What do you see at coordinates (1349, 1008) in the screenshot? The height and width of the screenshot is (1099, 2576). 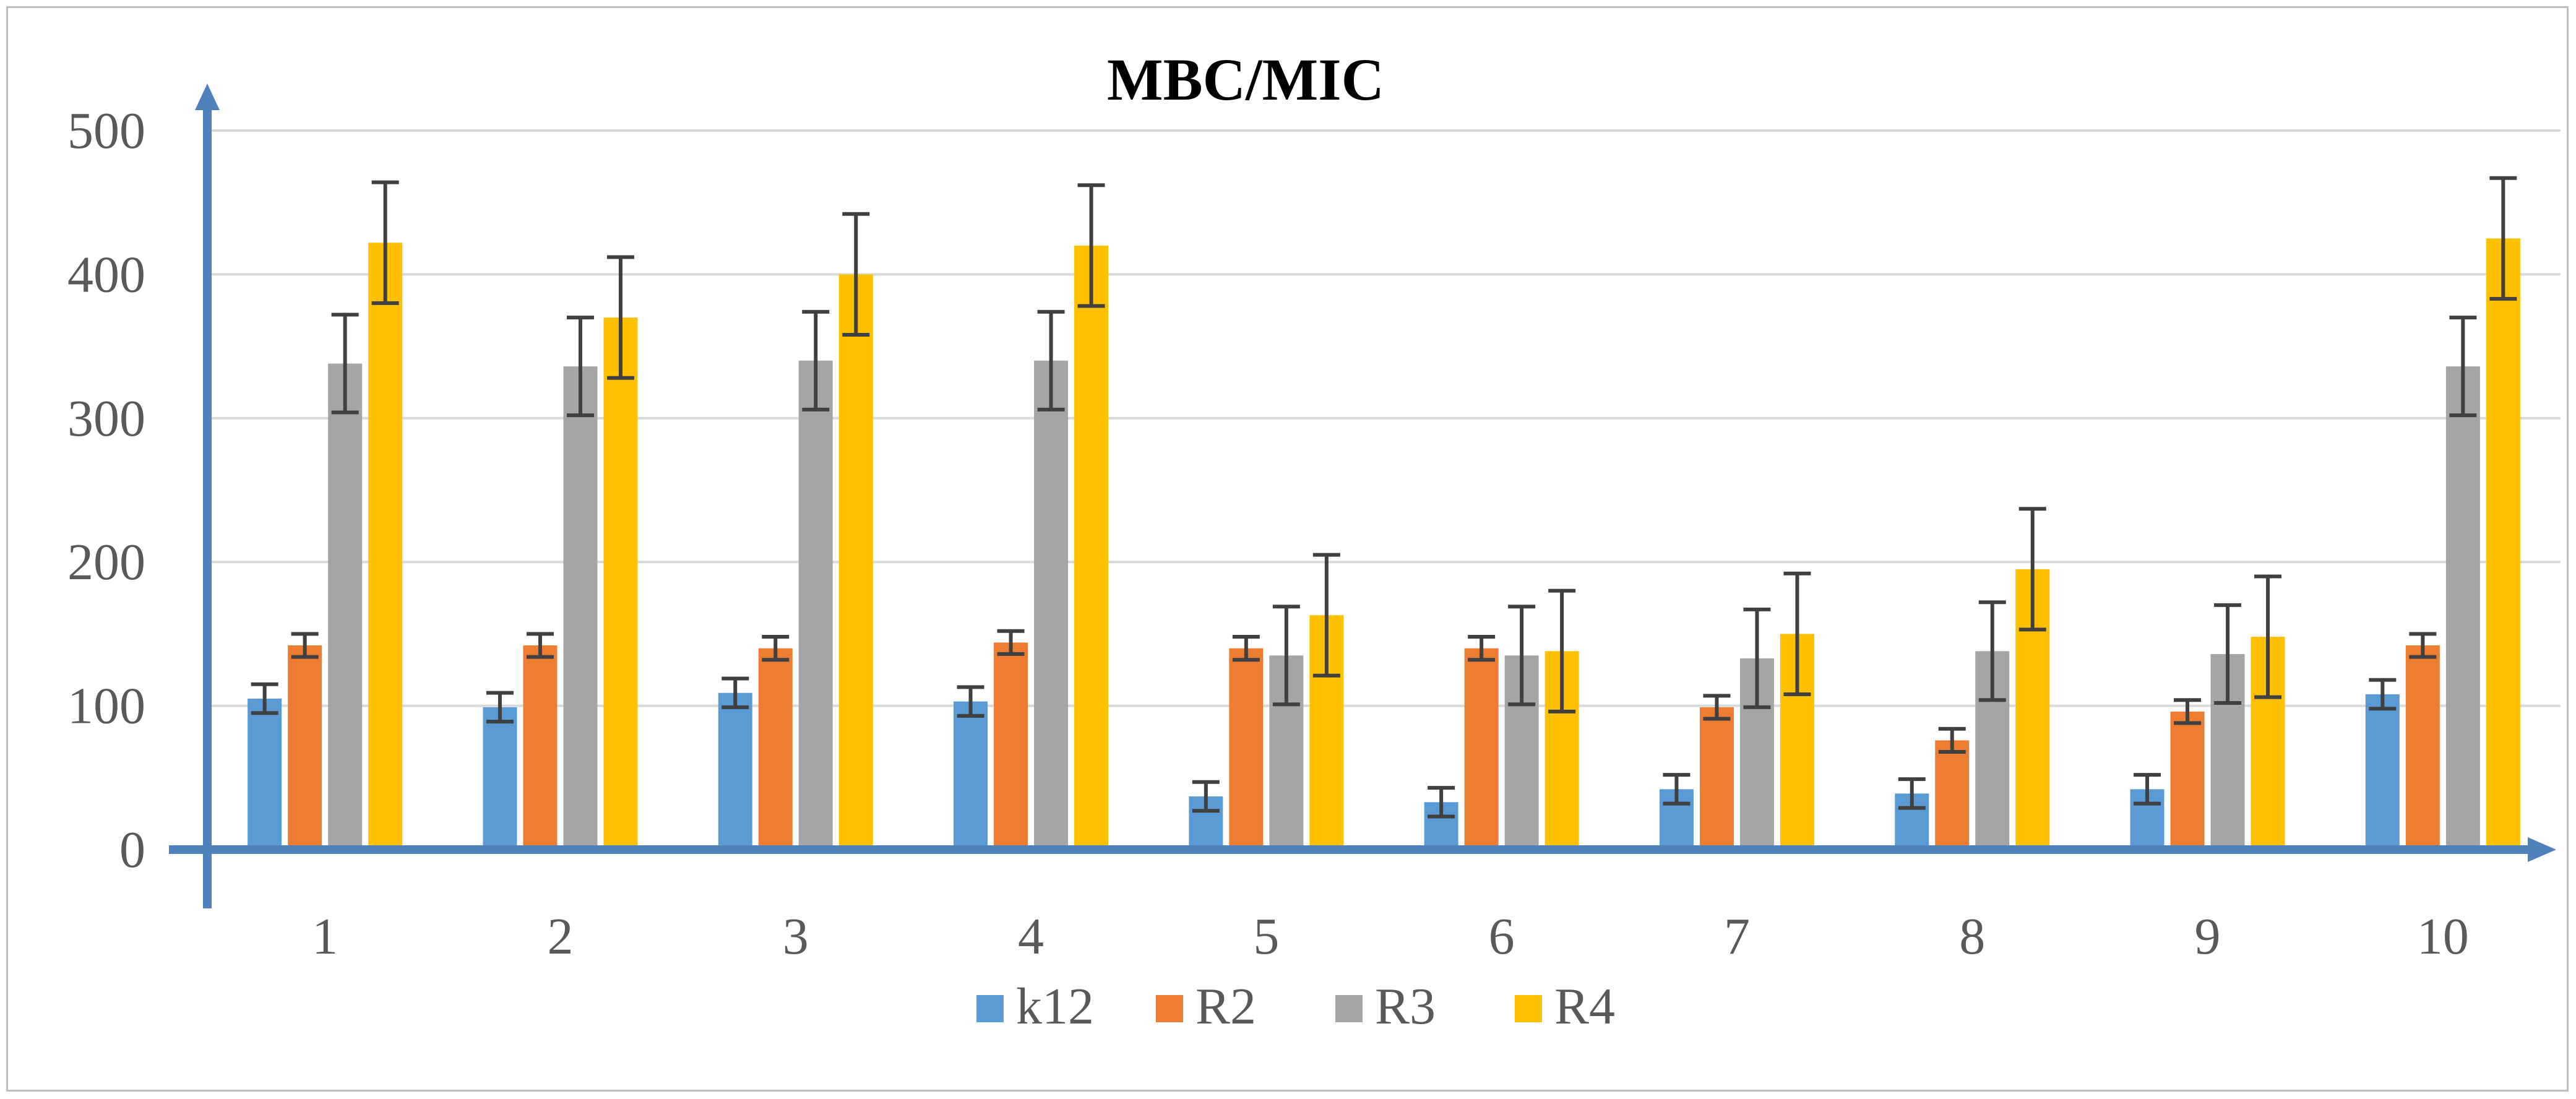 I see `legend-swatch-R3` at bounding box center [1349, 1008].